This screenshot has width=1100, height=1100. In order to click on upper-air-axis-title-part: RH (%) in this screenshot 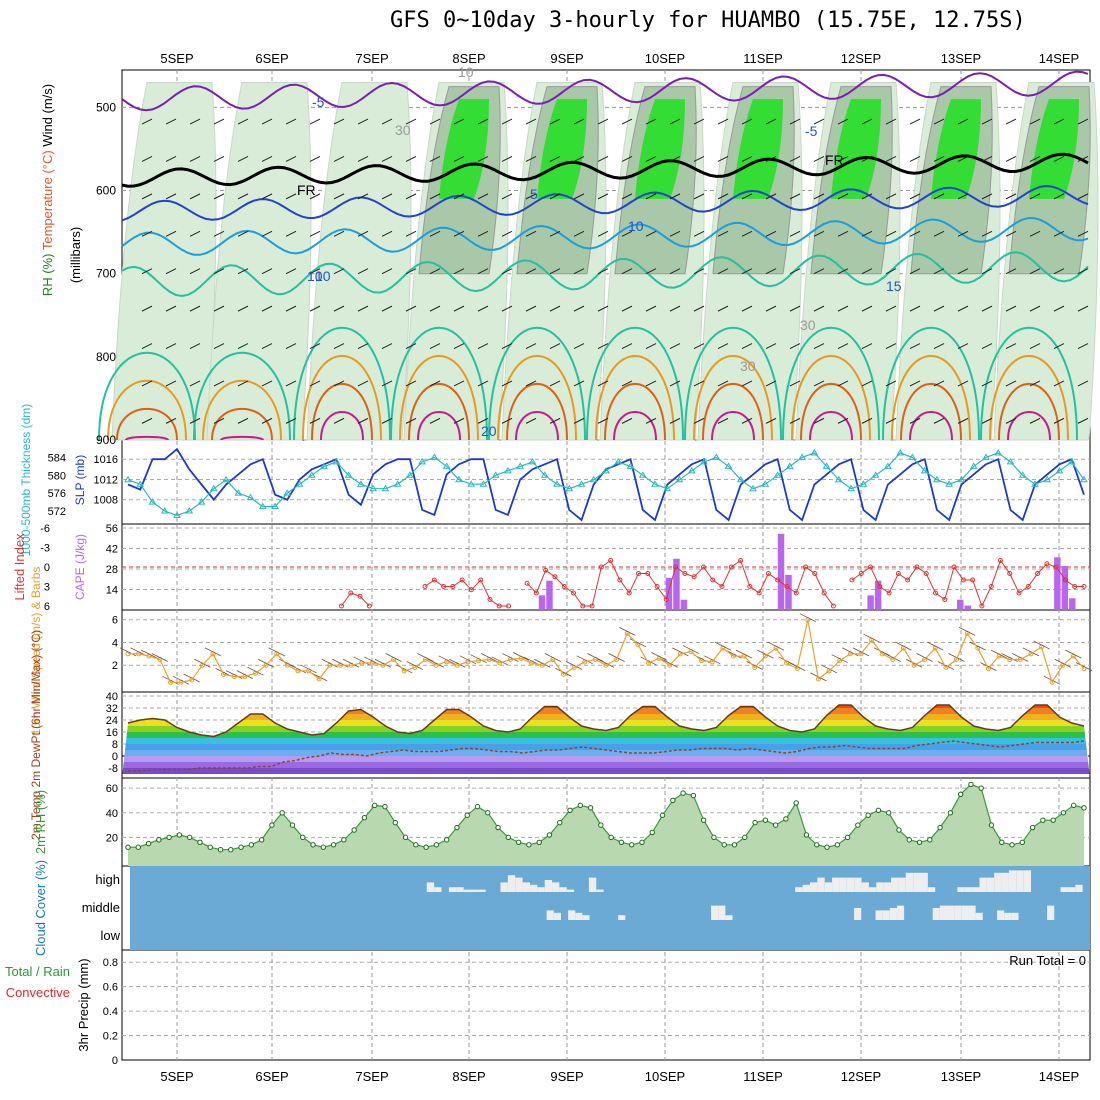, I will do `click(47, 273)`.